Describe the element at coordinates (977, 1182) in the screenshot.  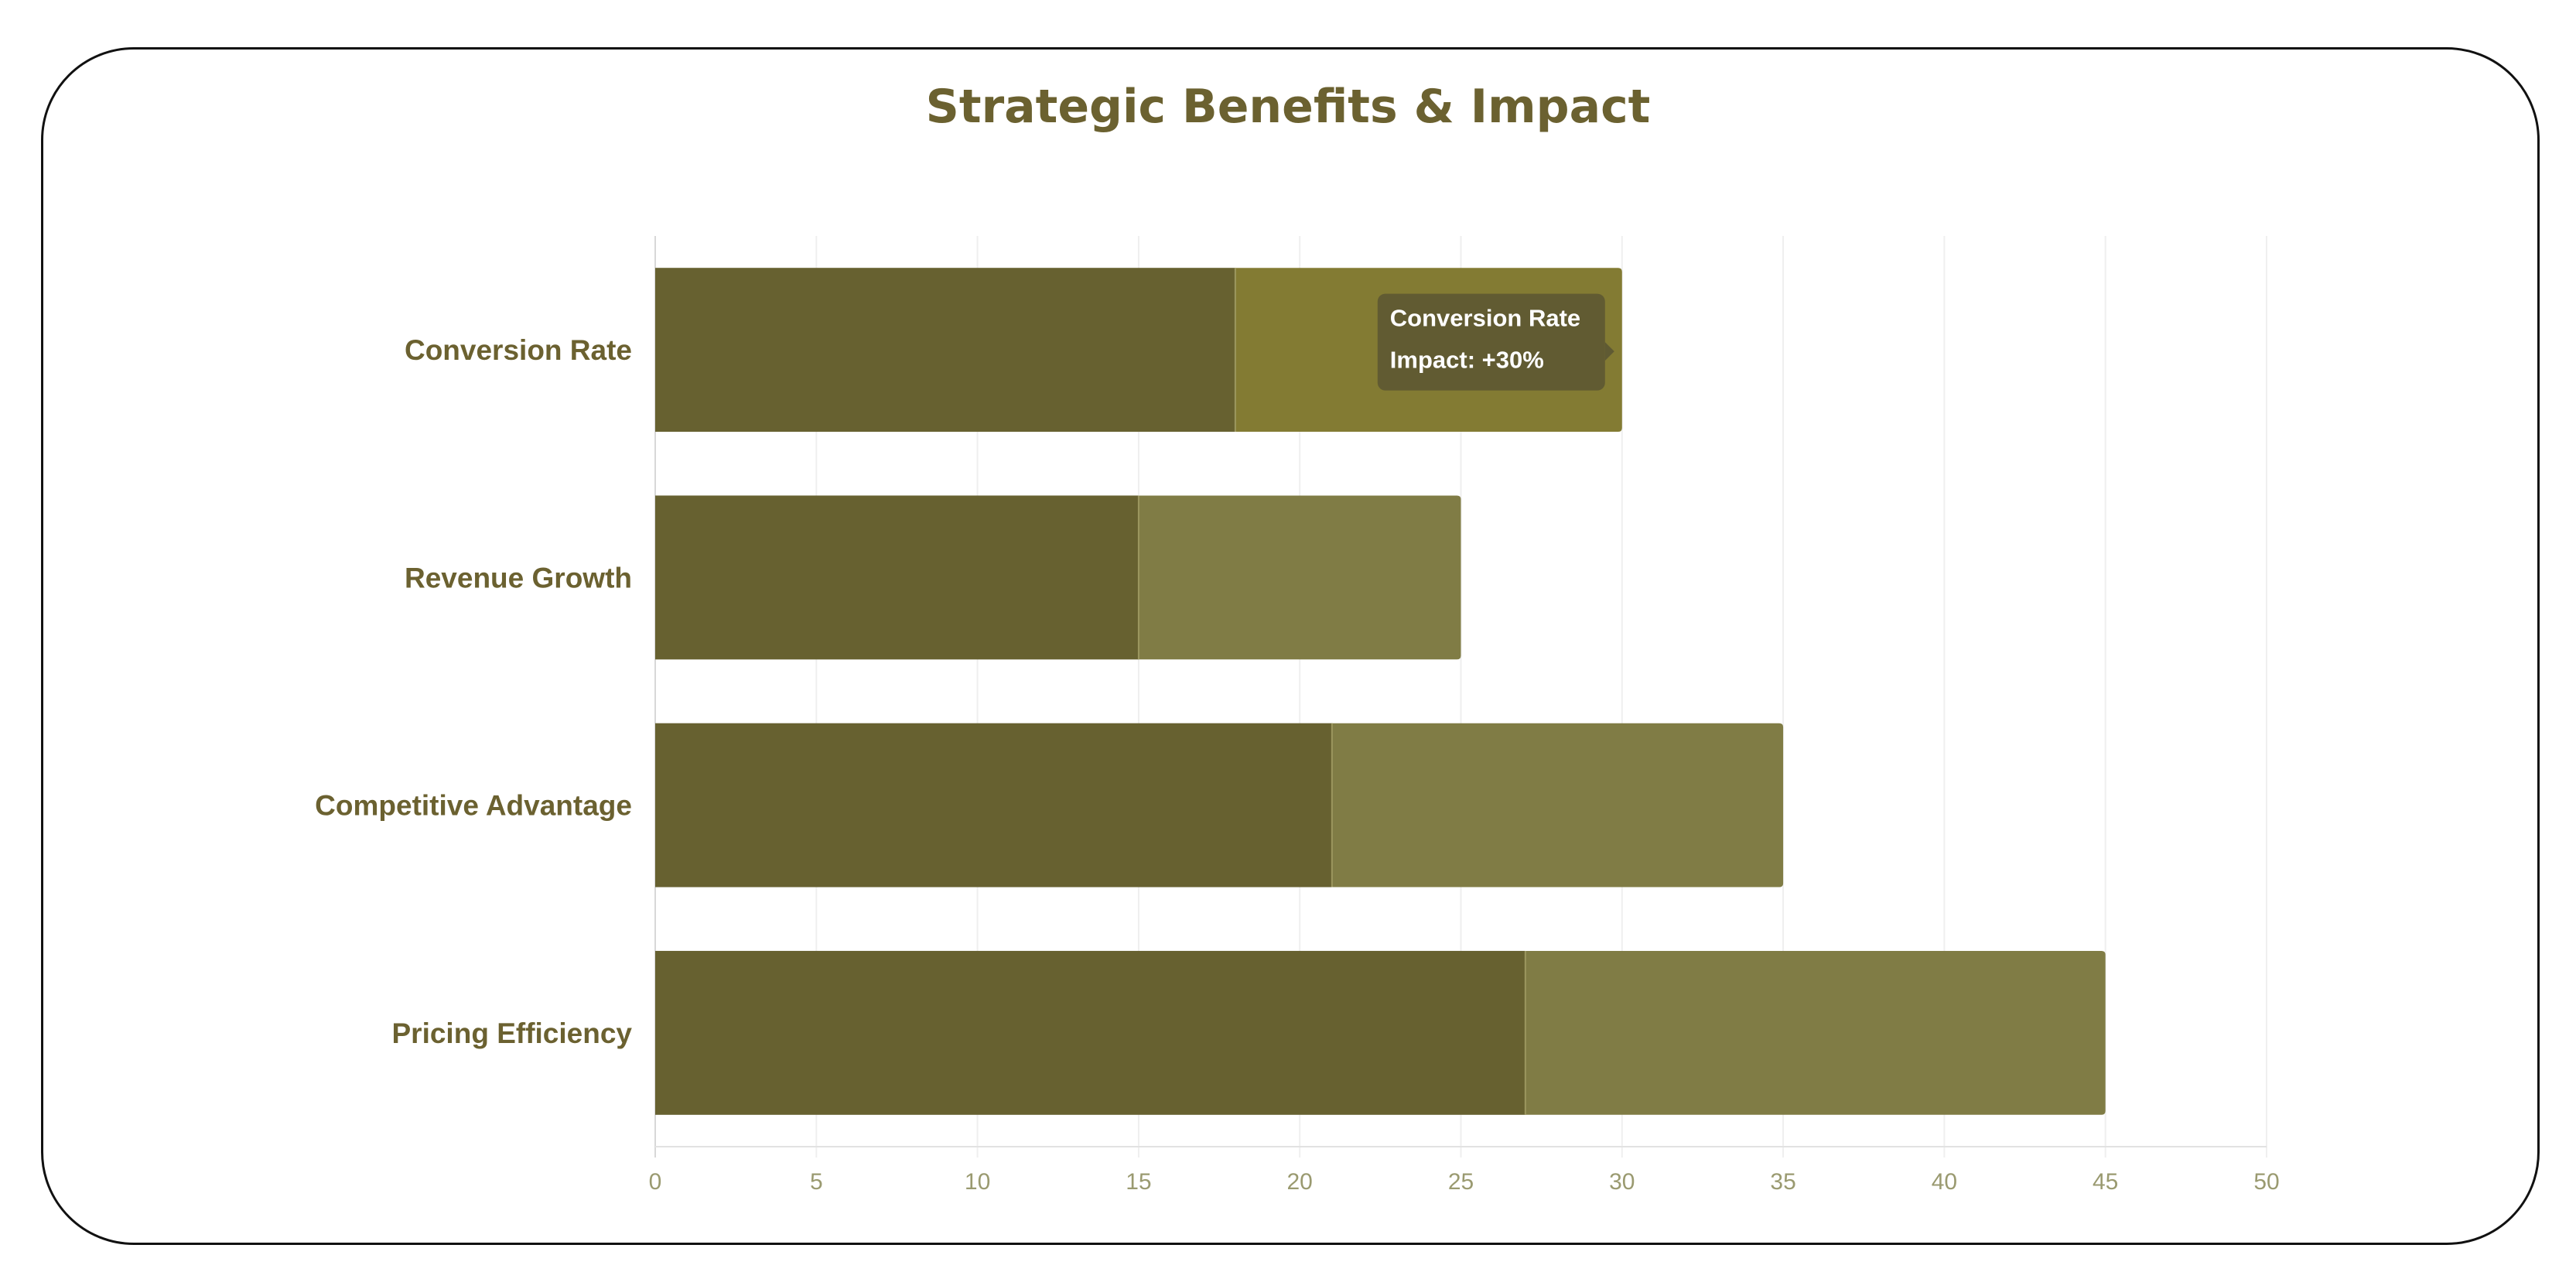
I see `x-tick-label: 10` at that location.